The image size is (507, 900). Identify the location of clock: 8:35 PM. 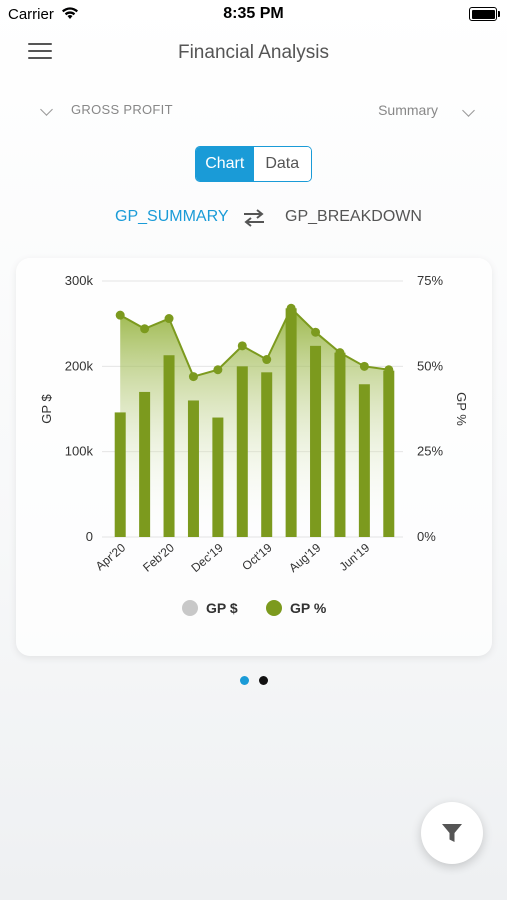
(253, 13).